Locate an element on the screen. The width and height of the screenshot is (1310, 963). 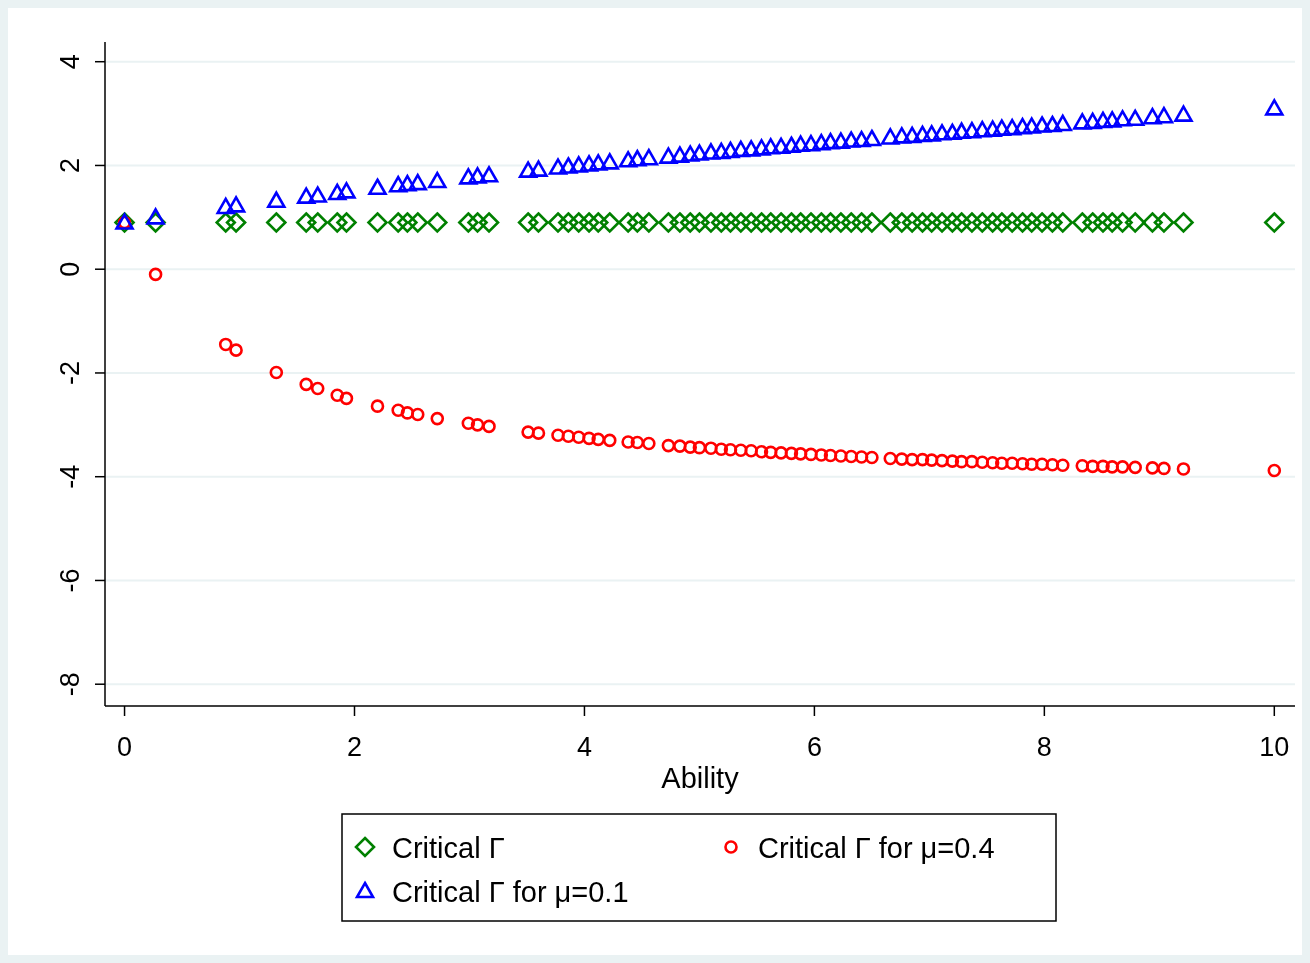
legend-label: Critical Γ for μ=0.1 is located at coordinates (510, 892).